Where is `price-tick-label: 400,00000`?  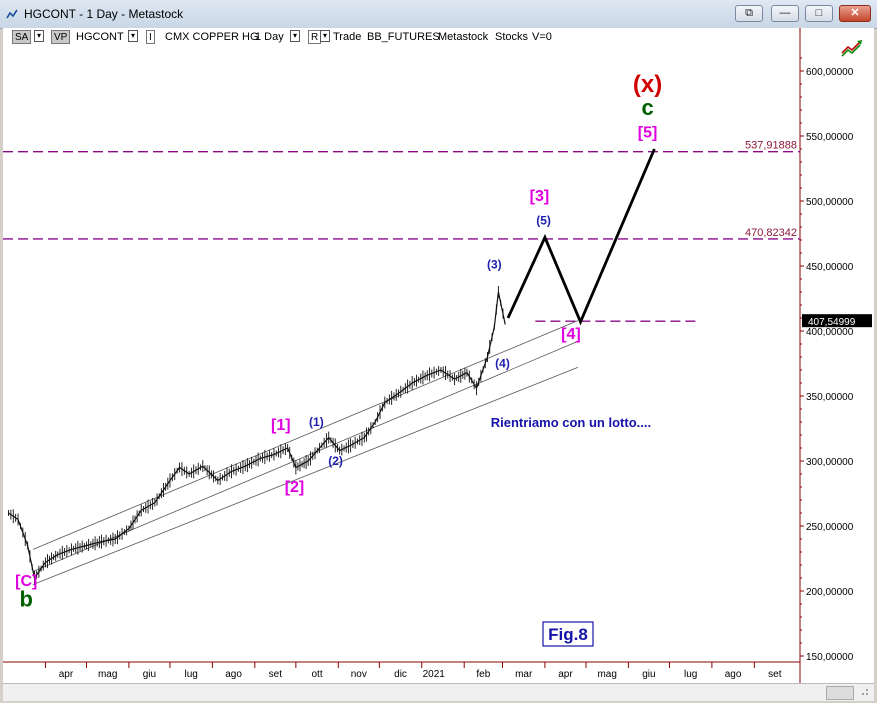 price-tick-label: 400,00000 is located at coordinates (830, 332).